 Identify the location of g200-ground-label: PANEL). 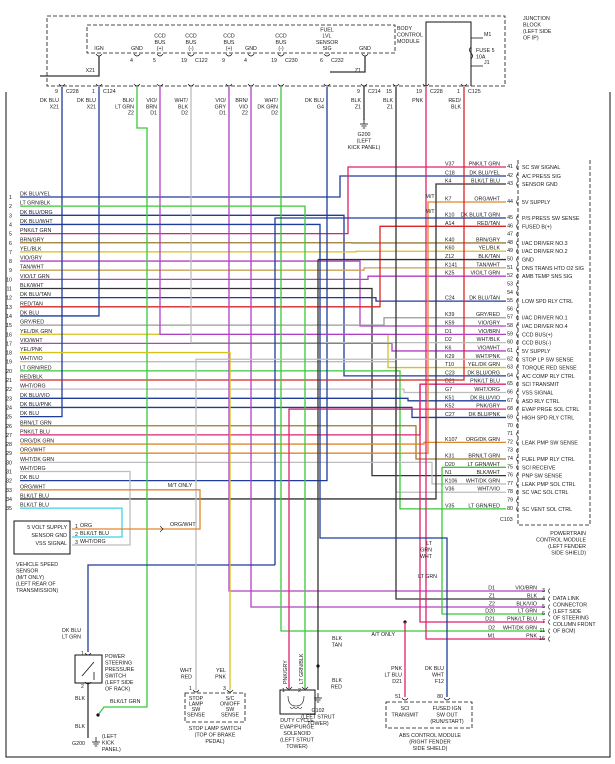
(111, 750).